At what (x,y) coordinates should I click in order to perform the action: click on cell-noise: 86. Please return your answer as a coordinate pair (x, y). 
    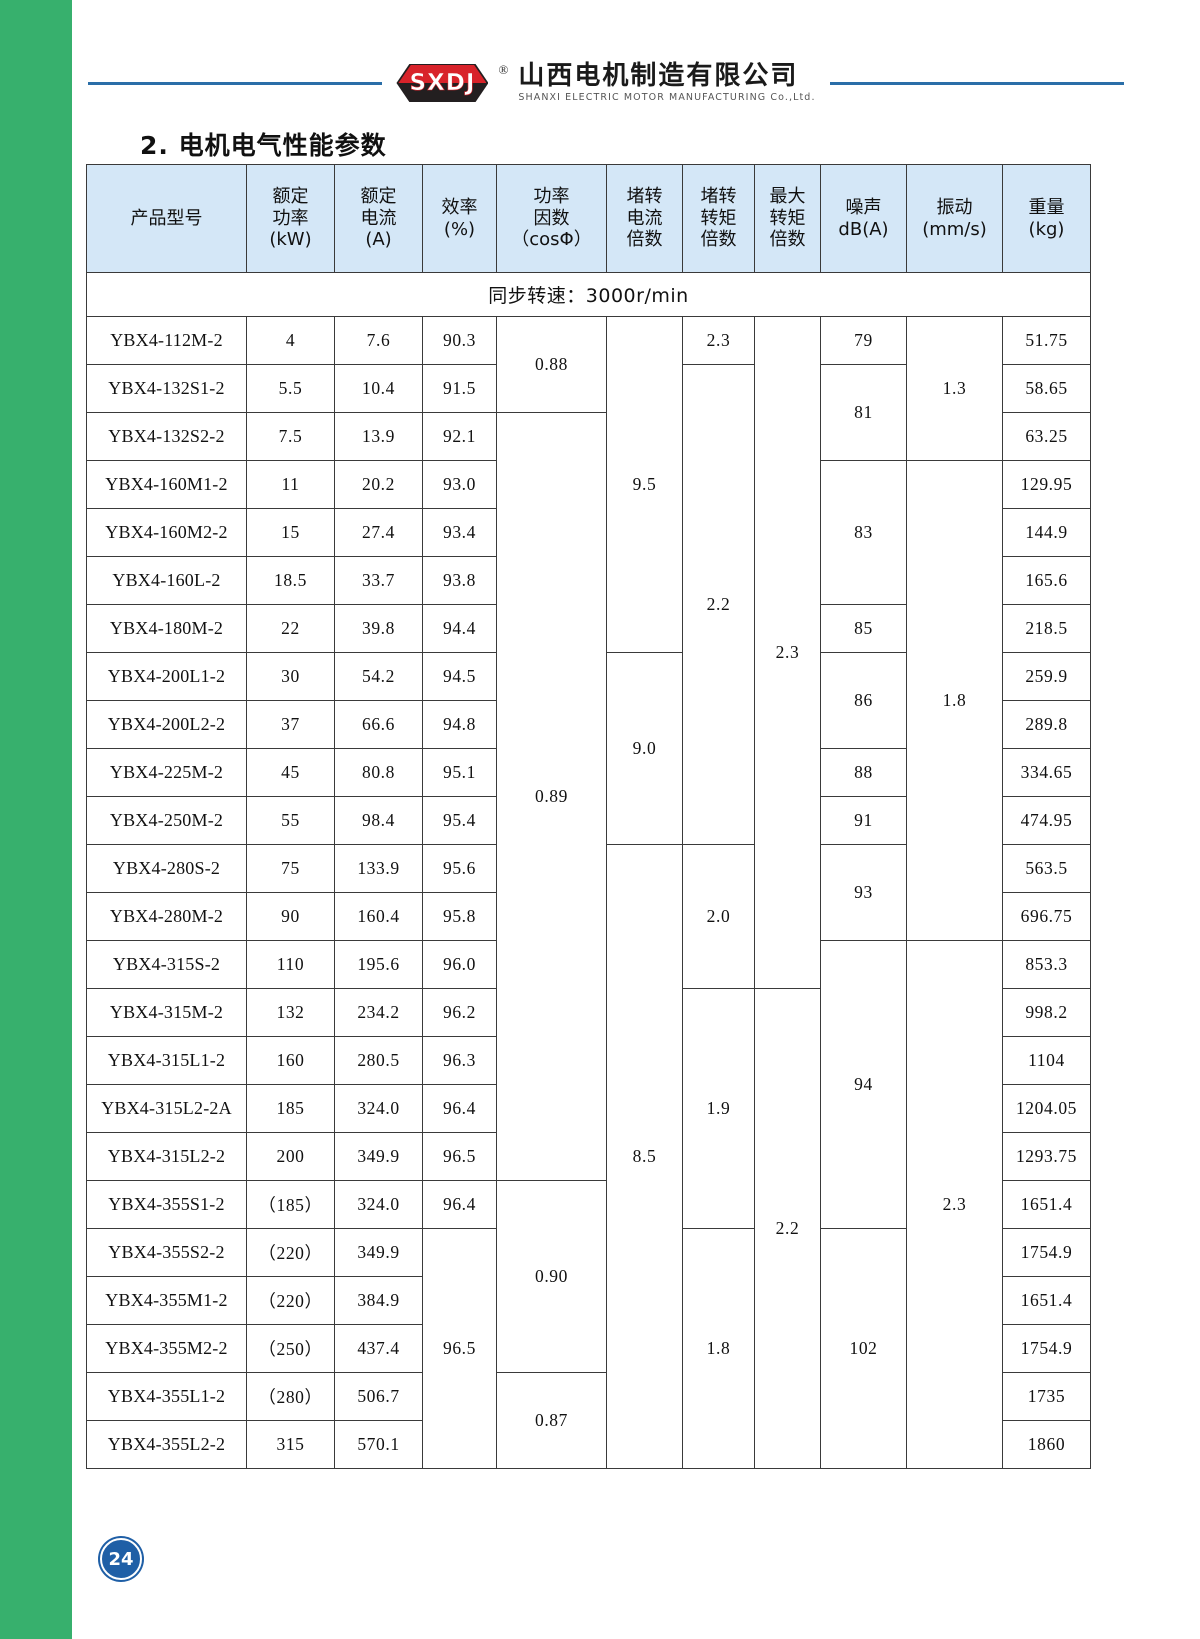
    Looking at the image, I should click on (863, 700).